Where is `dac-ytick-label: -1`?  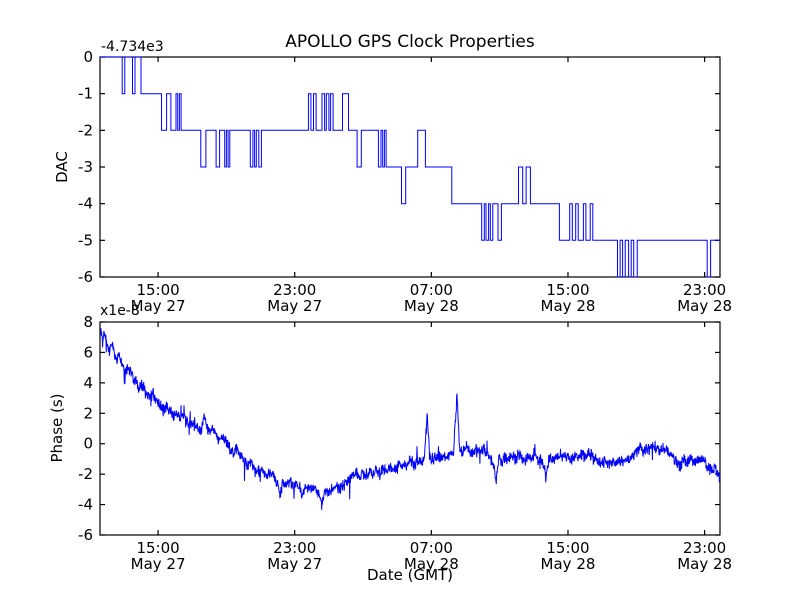
dac-ytick-label: -1 is located at coordinates (85, 94).